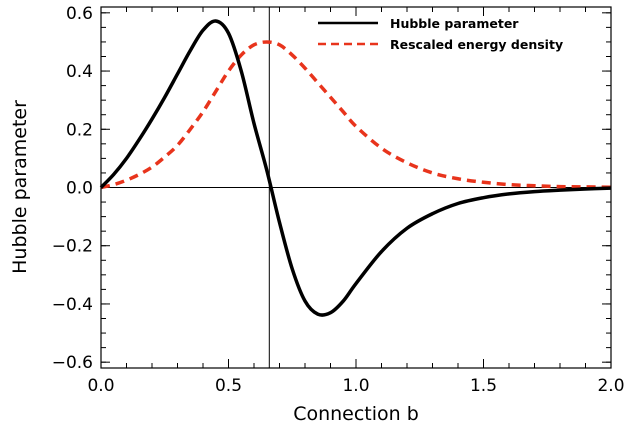 The image size is (626, 430). Describe the element at coordinates (72, 305) in the screenshot. I see `y-tick-label: −0.4` at that location.